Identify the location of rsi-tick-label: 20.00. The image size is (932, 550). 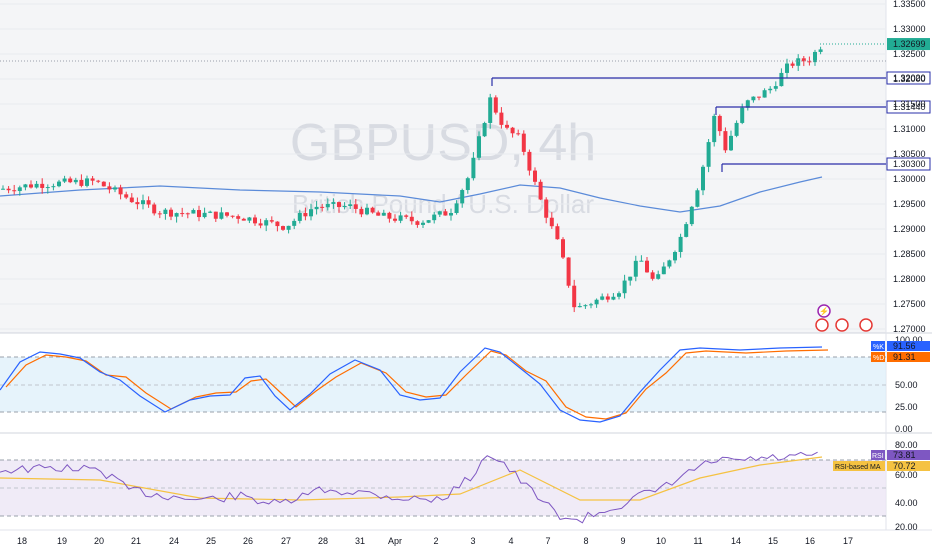
(906, 527).